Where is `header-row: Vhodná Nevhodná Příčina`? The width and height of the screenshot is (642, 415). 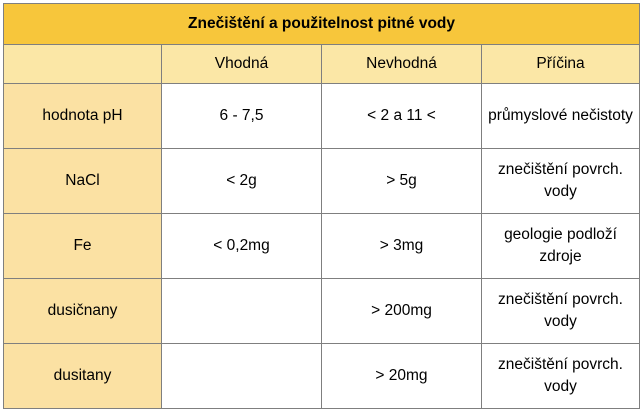
header-row: Vhodná Nevhodná Příčina is located at coordinates (322, 64).